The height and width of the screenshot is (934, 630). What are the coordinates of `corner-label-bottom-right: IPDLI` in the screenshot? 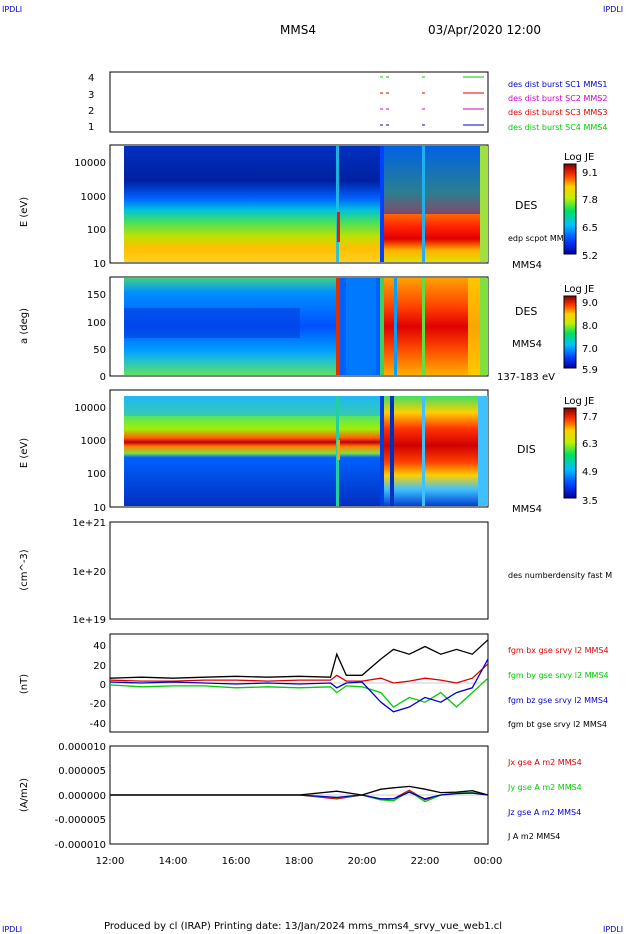 It's located at (613, 929).